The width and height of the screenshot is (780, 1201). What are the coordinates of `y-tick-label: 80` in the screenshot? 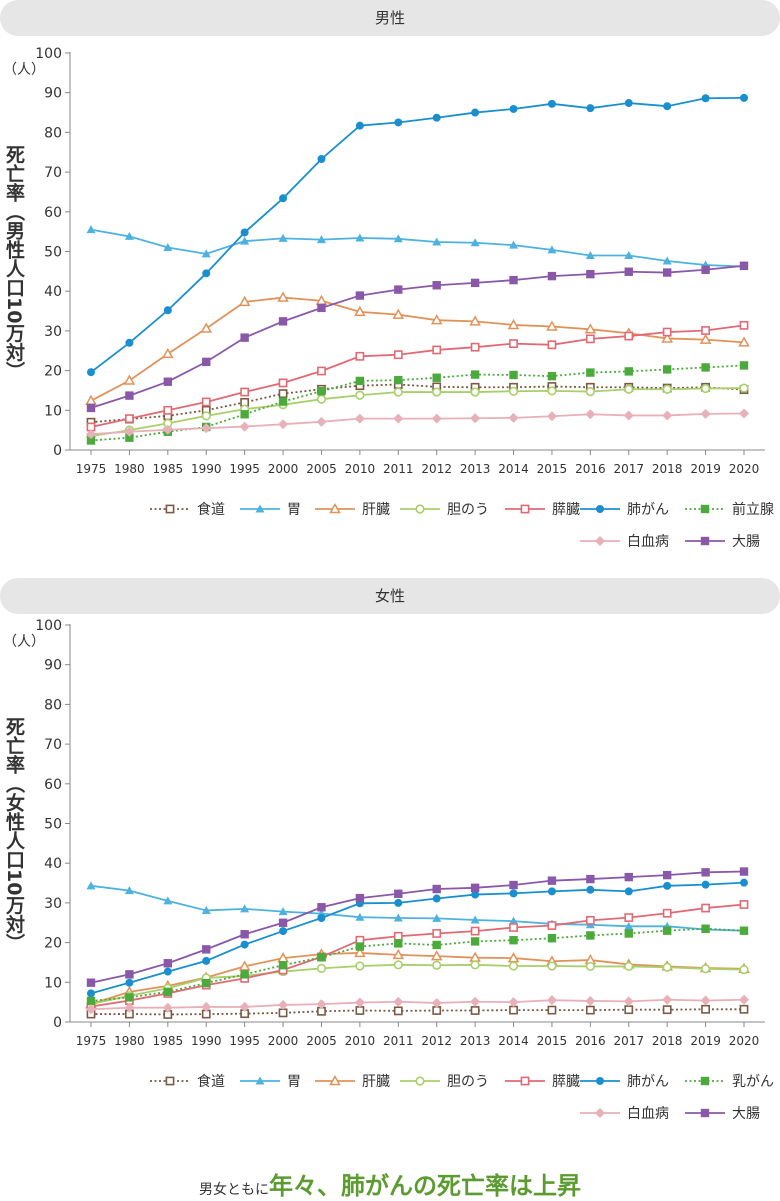 It's located at (53, 705).